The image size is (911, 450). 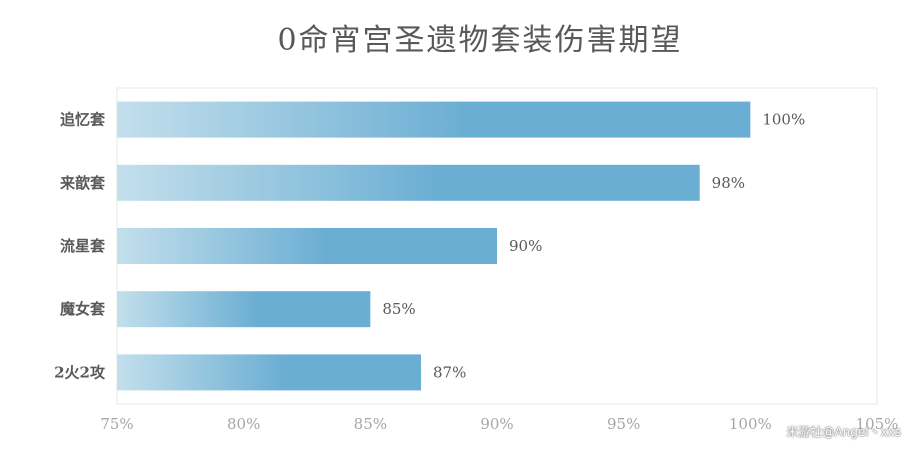 I want to click on category-label: 2火2攻, so click(x=80, y=372).